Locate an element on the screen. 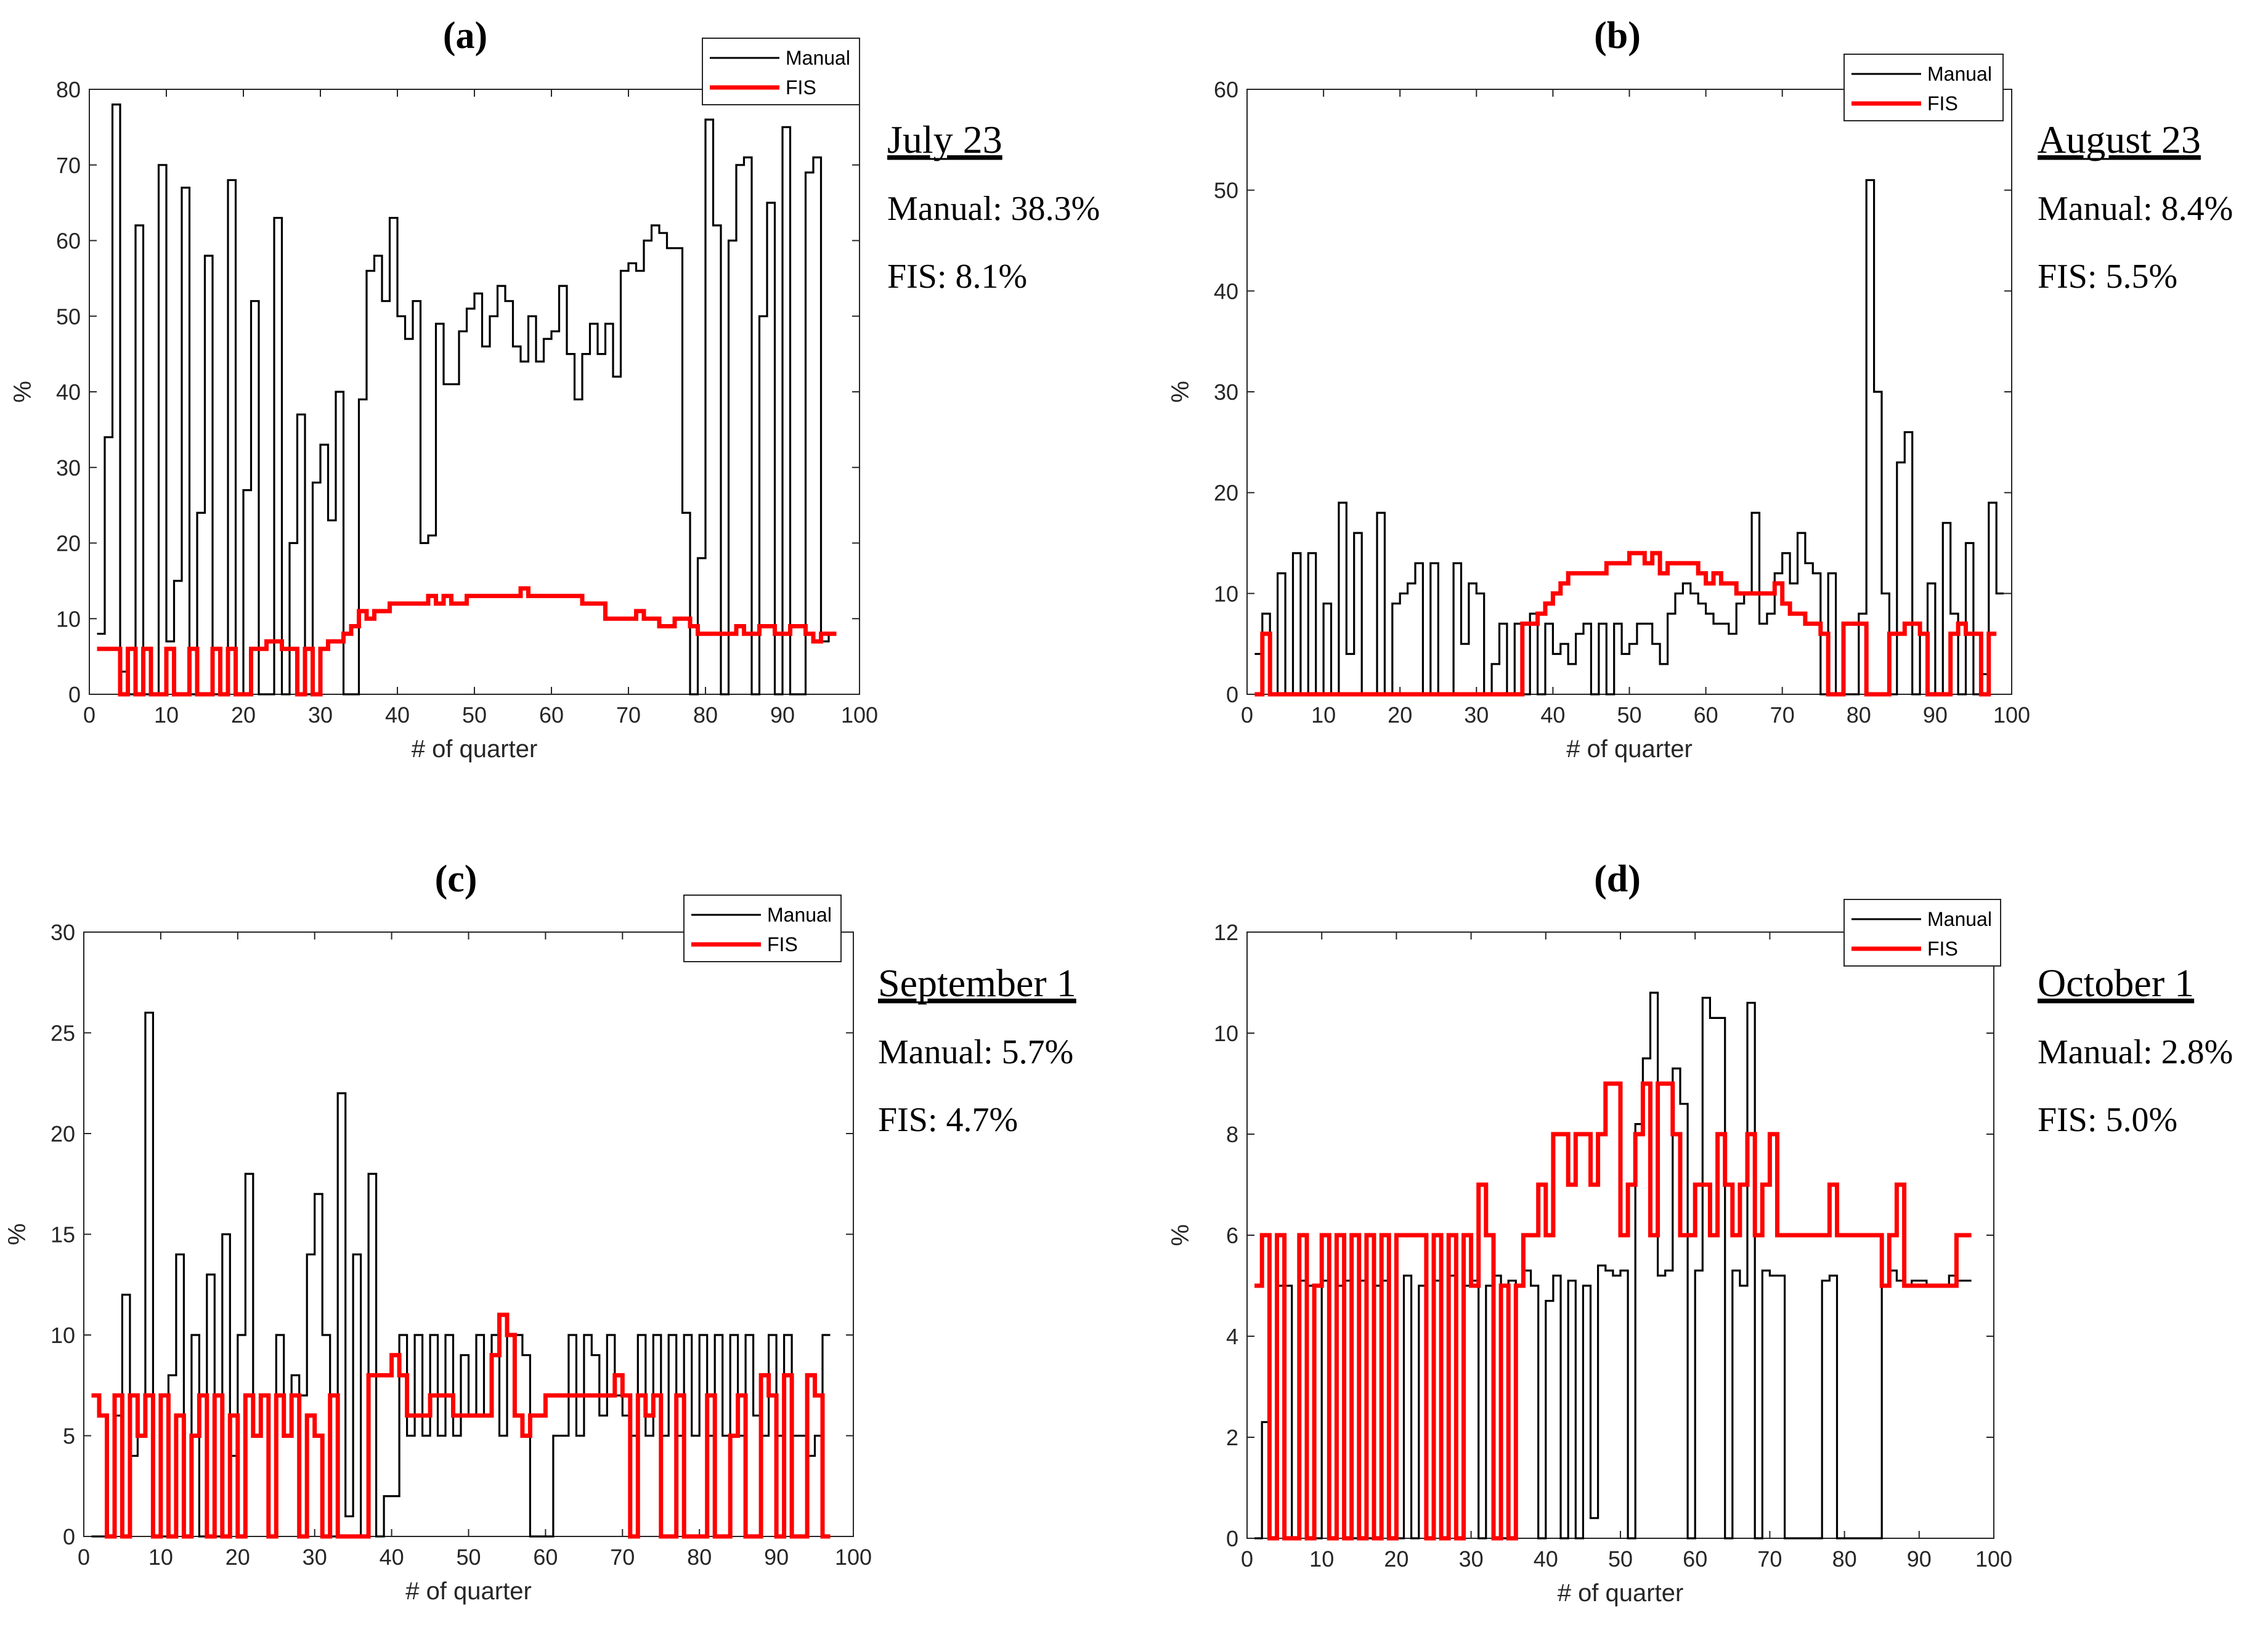  annotation-fis-percentage: FIS: 5.0% is located at coordinates (2107, 1120).